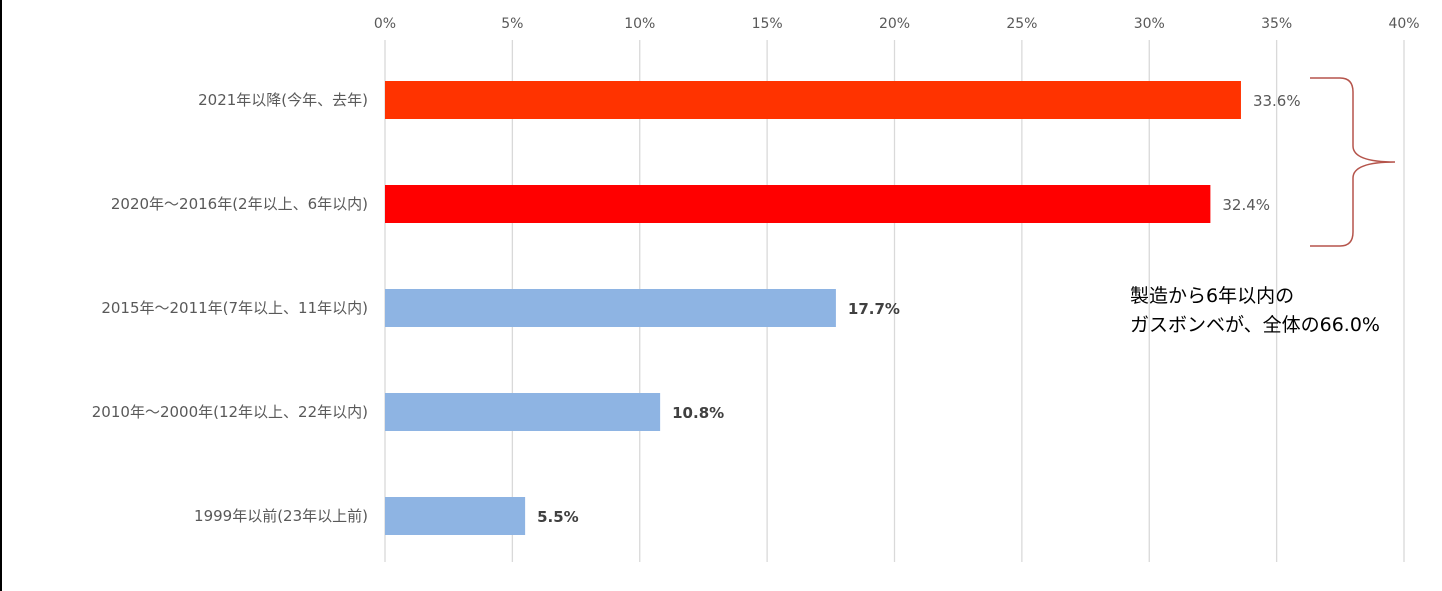 Image resolution: width=1442 pixels, height=591 pixels. Describe the element at coordinates (1021, 24) in the screenshot. I see `x-tick-label: 25%` at that location.